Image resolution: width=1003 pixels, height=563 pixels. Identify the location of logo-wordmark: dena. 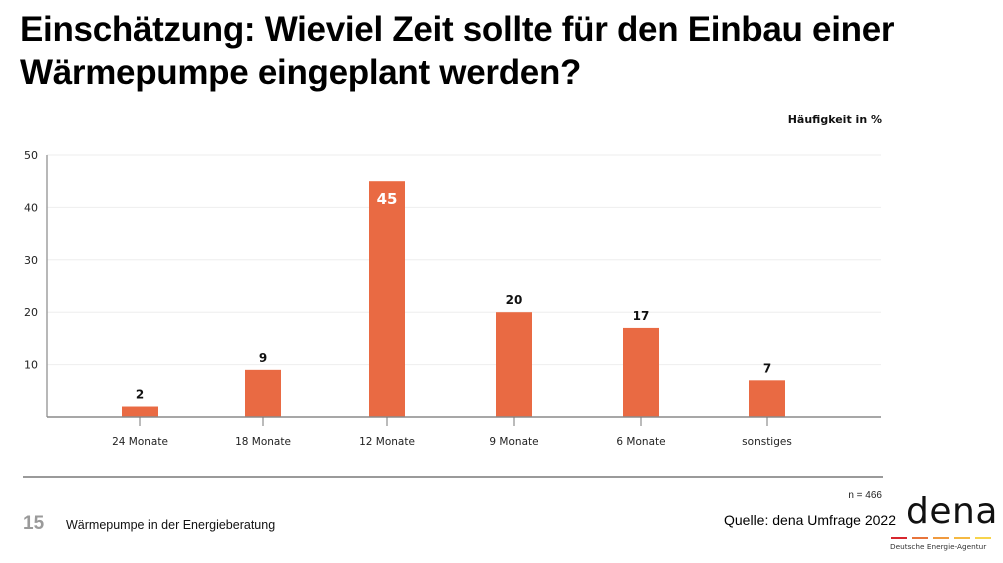
(952, 511).